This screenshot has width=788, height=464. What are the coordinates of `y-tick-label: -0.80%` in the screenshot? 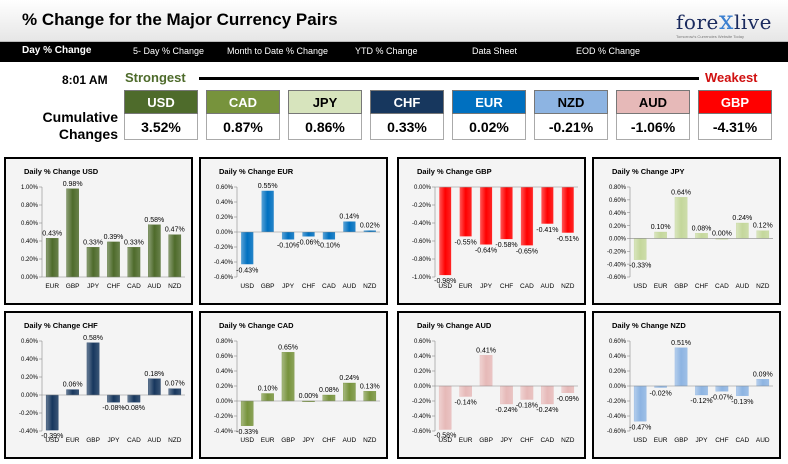 It's located at (422, 260).